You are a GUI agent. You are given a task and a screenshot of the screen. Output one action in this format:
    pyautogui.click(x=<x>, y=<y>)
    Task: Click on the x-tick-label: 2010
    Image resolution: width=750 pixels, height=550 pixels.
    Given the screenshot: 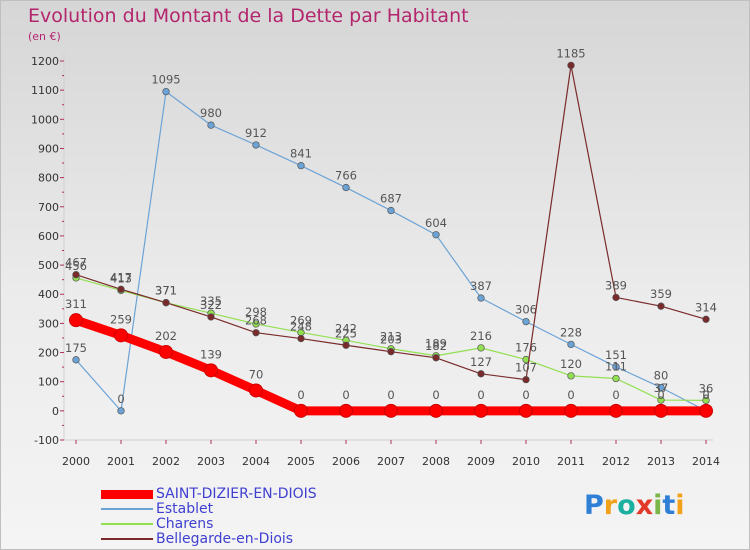 What is the action you would take?
    pyautogui.click(x=526, y=461)
    